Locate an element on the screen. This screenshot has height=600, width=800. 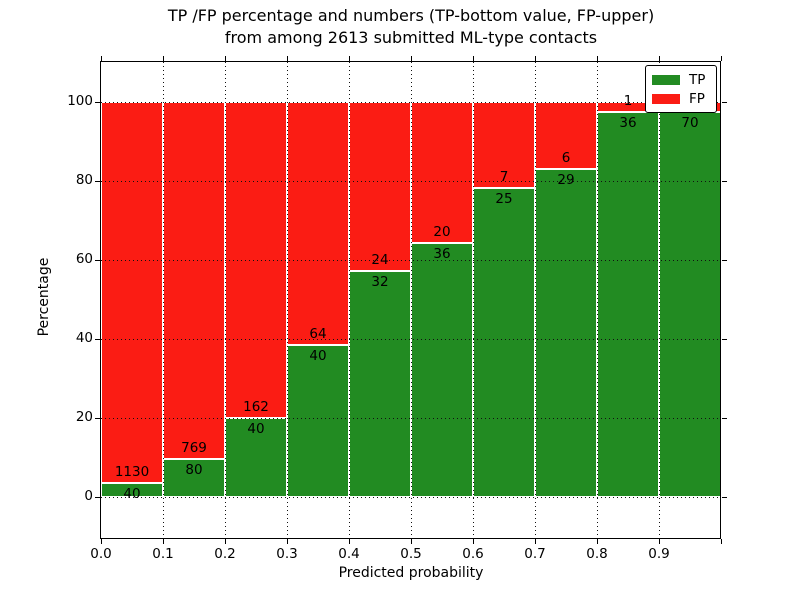
y-tick-label: 80 is located at coordinates (84, 179).